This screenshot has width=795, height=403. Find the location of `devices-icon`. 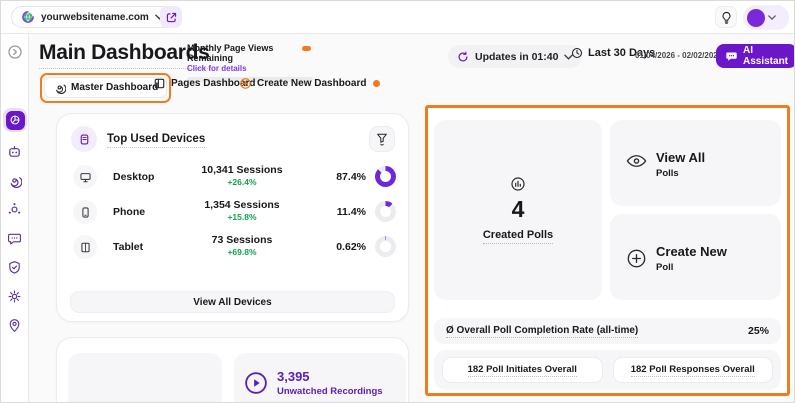

devices-icon is located at coordinates (84, 139).